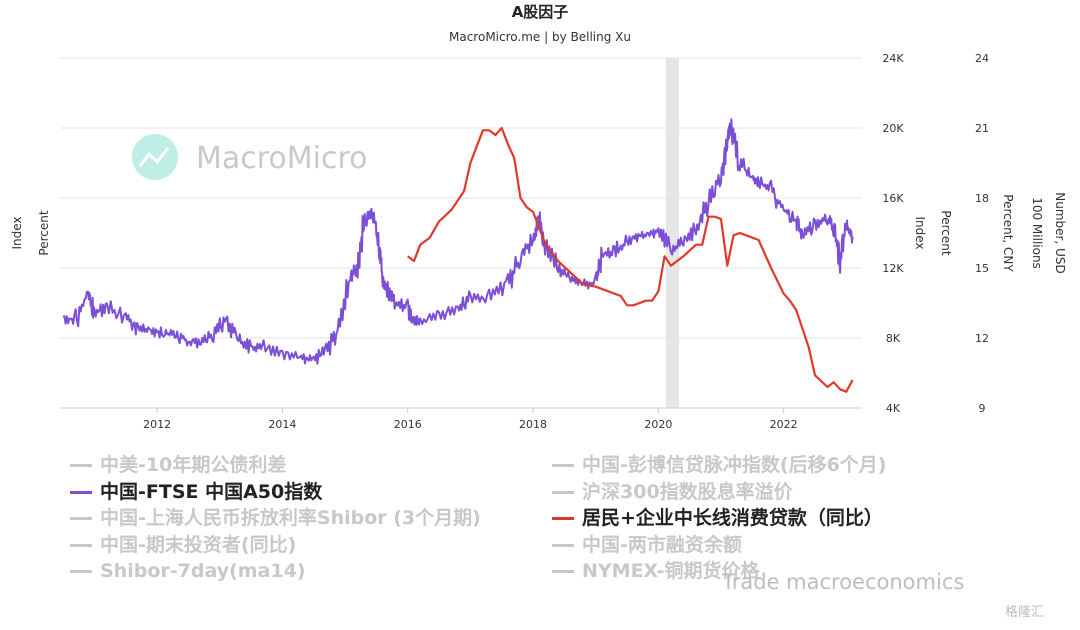  I want to click on legend-label: Shibor-7day(ma14), so click(203, 571).